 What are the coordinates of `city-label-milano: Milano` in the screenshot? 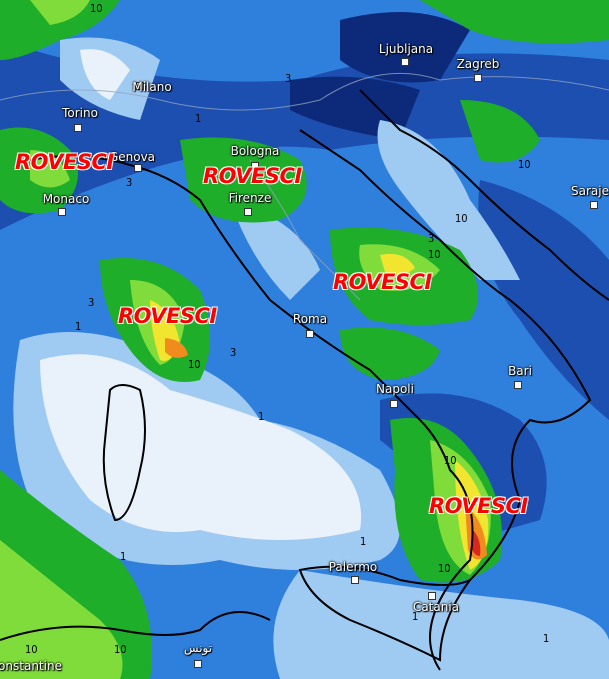 It's located at (152, 87).